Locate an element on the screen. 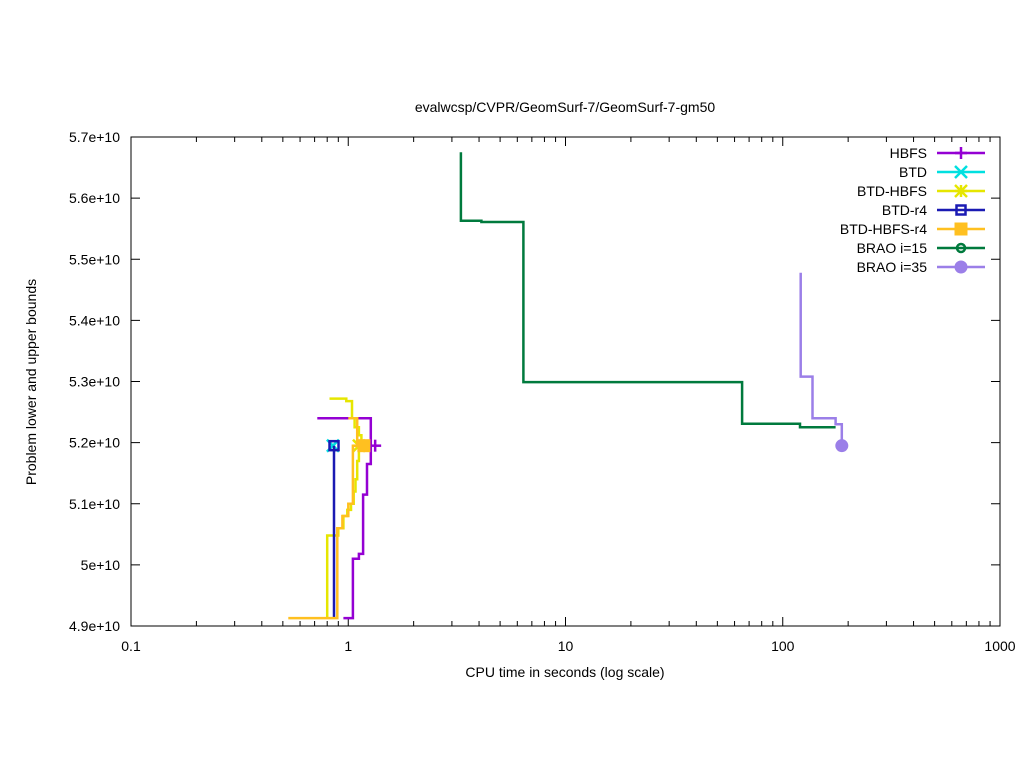 This screenshot has height=768, width=1024. y-tick-label: 5.7e+10 is located at coordinates (94, 137).